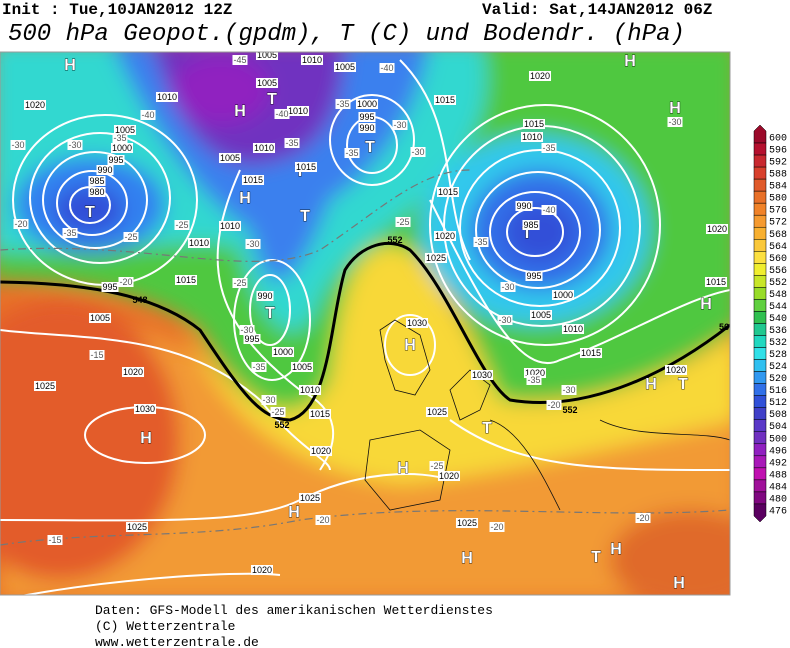  What do you see at coordinates (778, 151) in the screenshot?
I see `colorbar-label: 596` at bounding box center [778, 151].